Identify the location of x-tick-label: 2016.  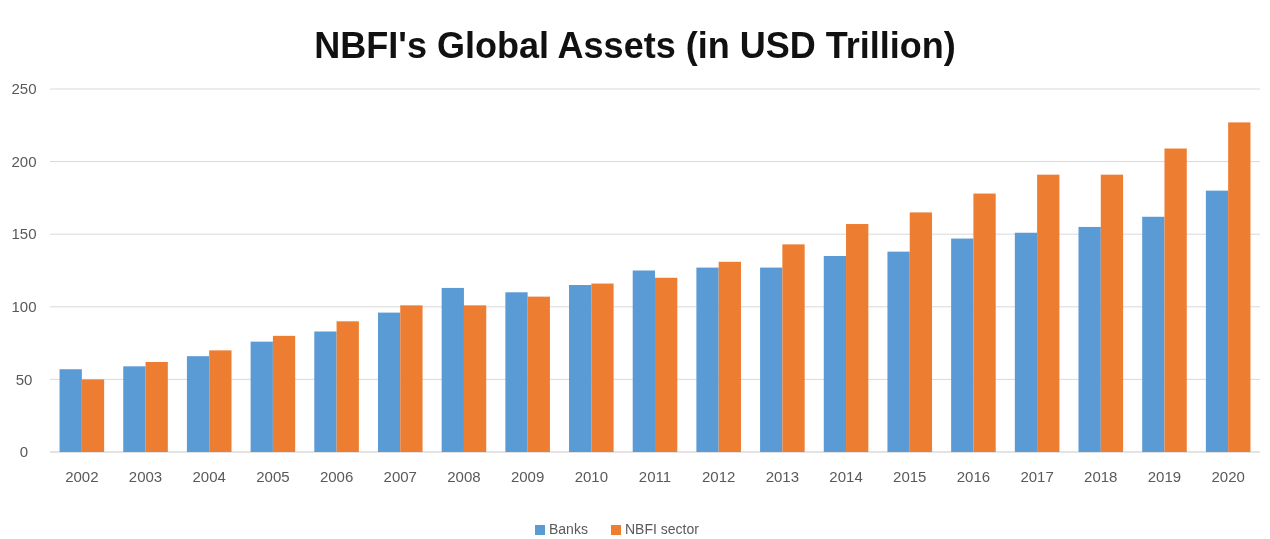
(973, 476).